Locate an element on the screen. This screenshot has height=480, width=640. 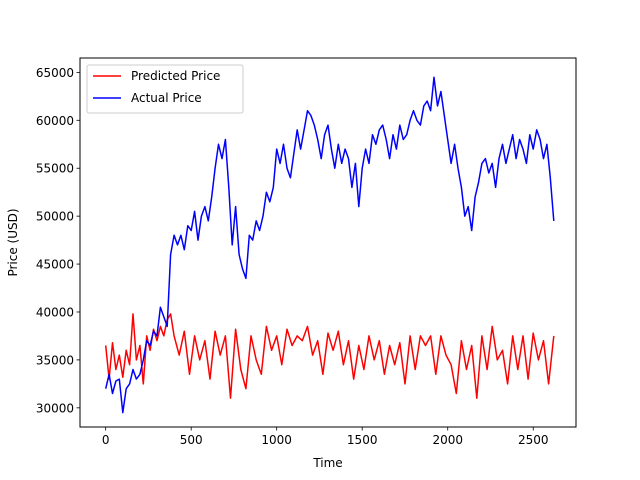
legend-label-predicted: Predicted Price is located at coordinates (175, 76).